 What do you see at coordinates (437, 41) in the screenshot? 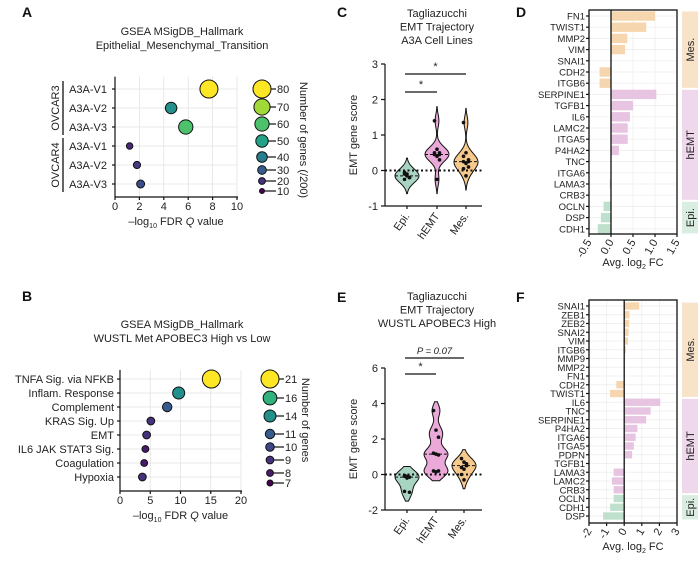
I see `chart-title: A3A Cell Lines` at bounding box center [437, 41].